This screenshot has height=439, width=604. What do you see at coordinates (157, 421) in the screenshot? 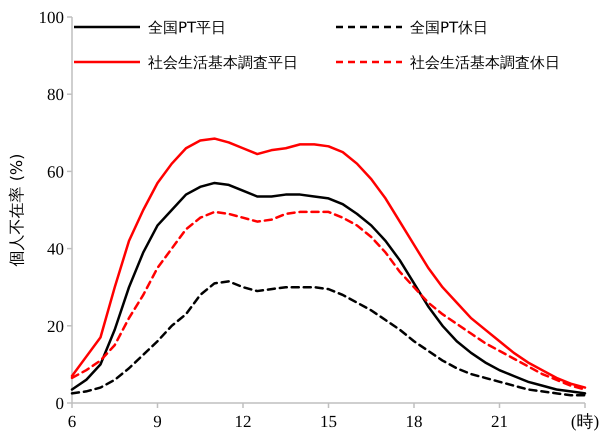
I see `x-tick-label: 9` at bounding box center [157, 421].